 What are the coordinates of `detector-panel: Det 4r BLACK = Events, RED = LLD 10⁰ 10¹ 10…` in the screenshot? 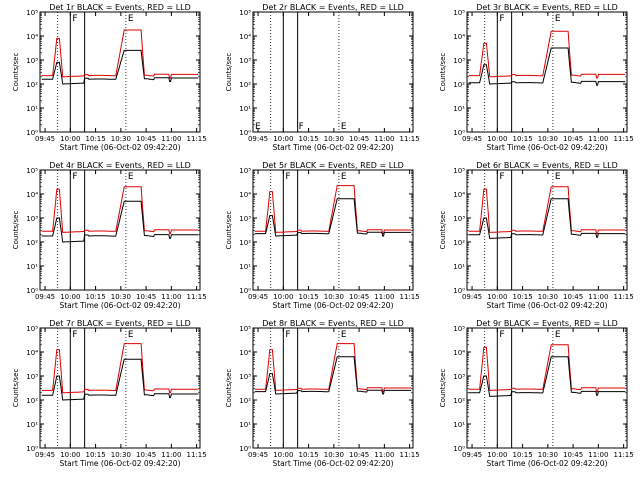 It's located at (109, 235).